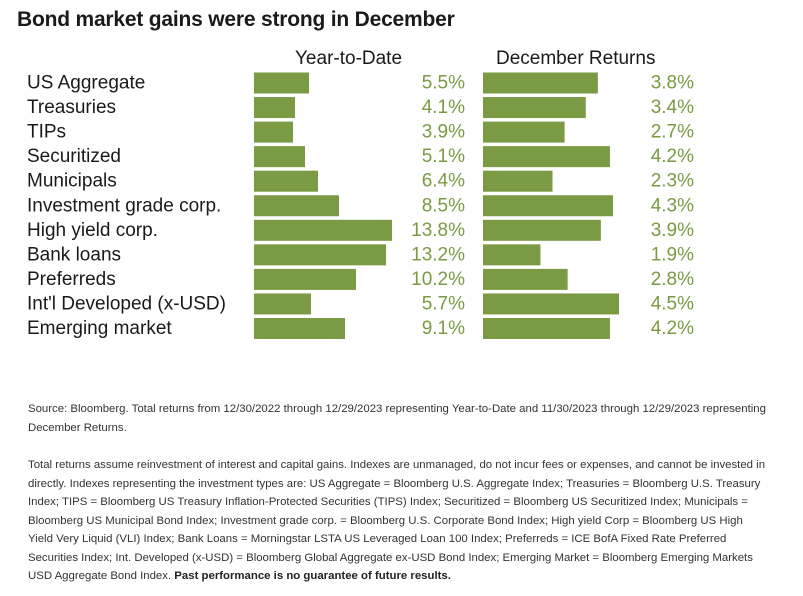 This screenshot has width=803, height=596. Describe the element at coordinates (438, 279) in the screenshot. I see `ytd-value-label: 10.2%` at that location.